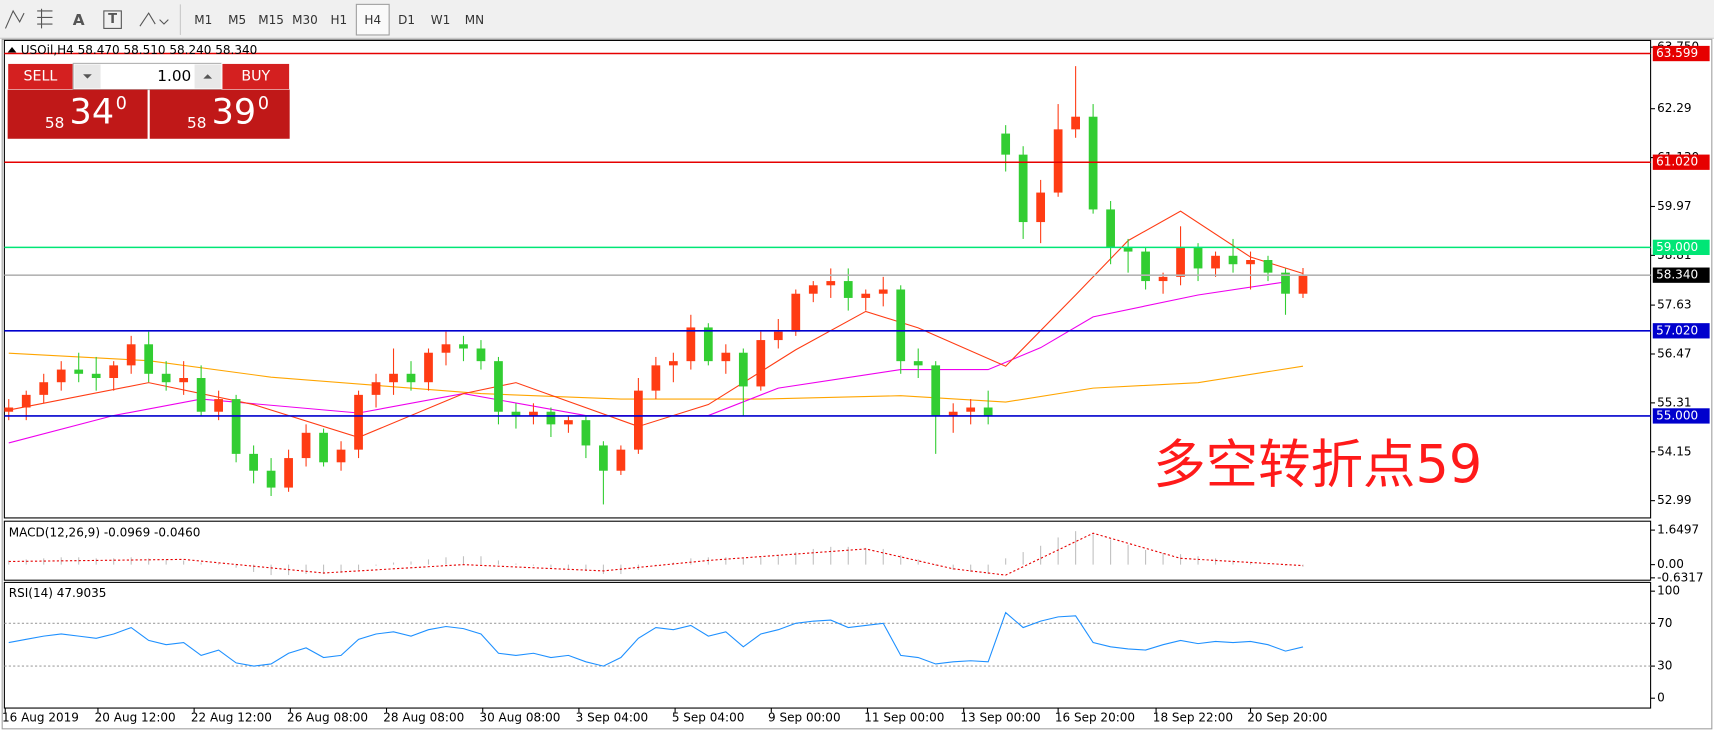  I want to click on buy-label: BUY, so click(255, 76).